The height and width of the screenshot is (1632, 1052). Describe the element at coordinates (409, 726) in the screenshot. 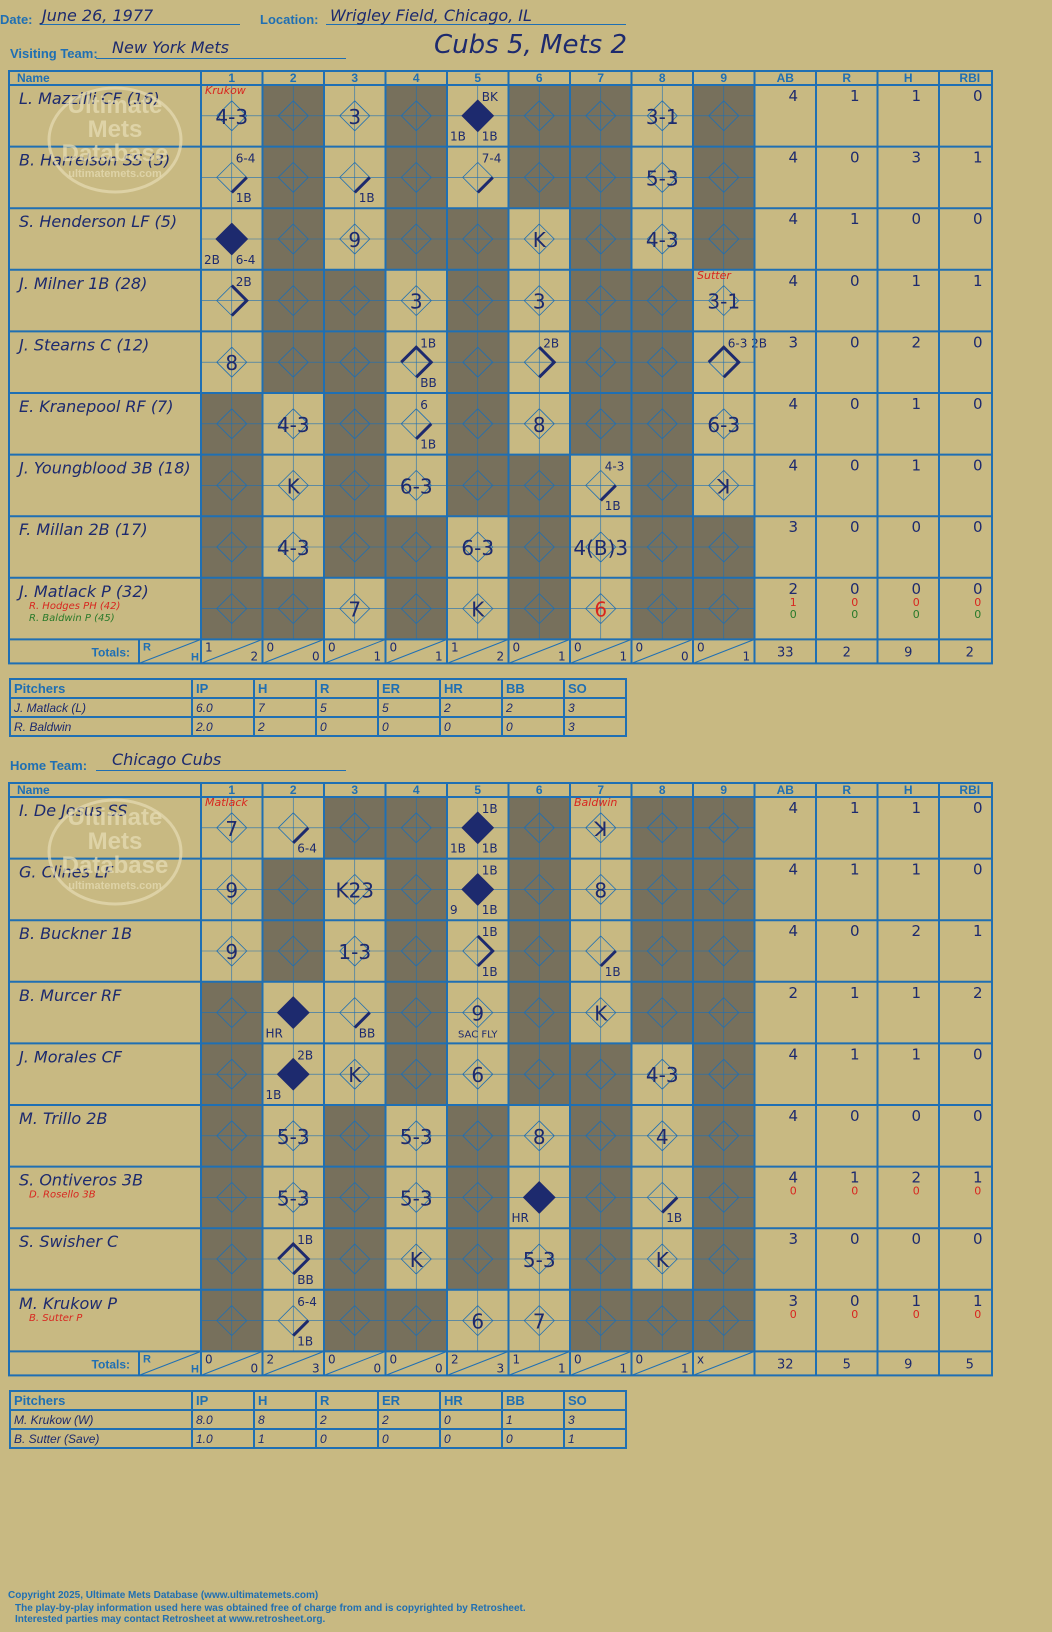

I see `visitors-pitcher-cell: 0` at that location.